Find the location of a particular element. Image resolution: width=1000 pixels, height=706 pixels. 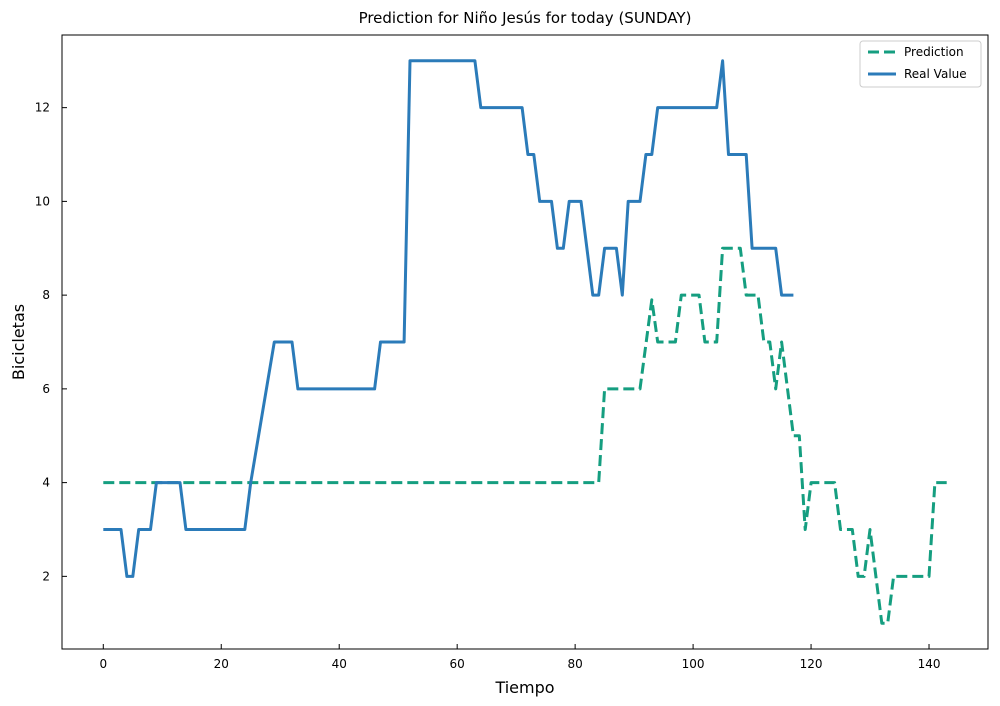

y-tick-label: 2 is located at coordinates (46, 576).